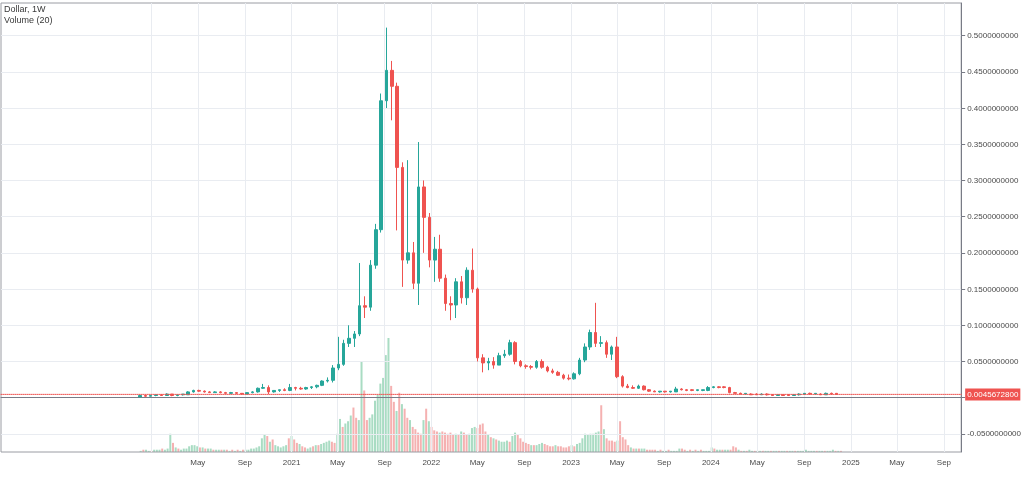 This screenshot has height=480, width=1024. Describe the element at coordinates (993, 253) in the screenshot. I see `y-tick-label: 0.2000000000` at that location.